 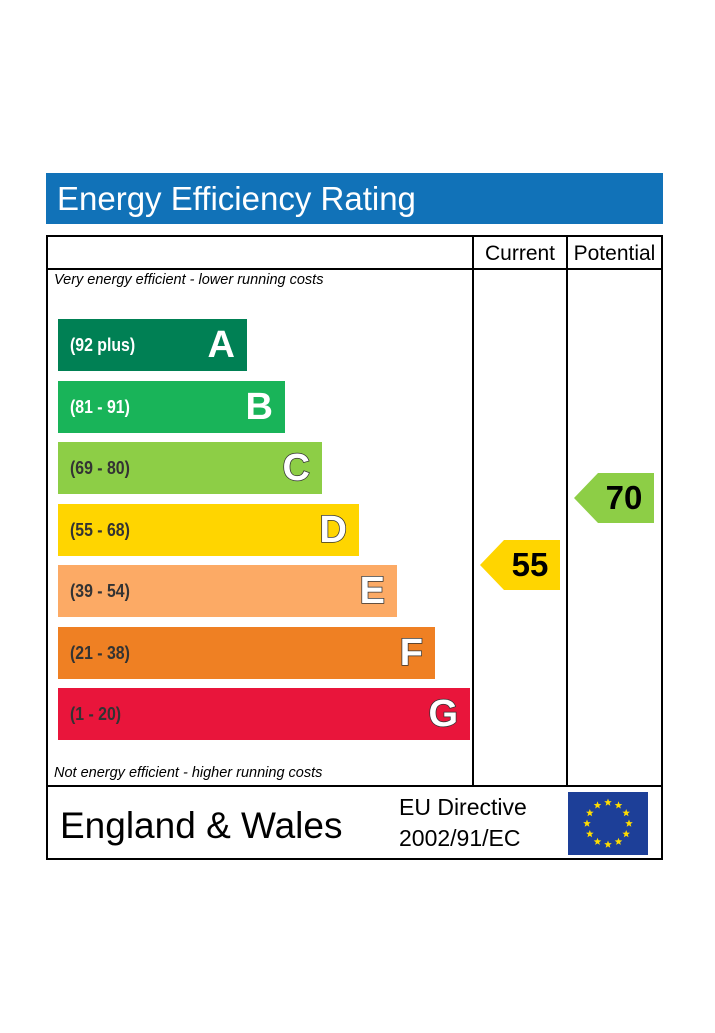 I want to click on rating-band-f: (21 - 38) F, so click(x=246, y=652).